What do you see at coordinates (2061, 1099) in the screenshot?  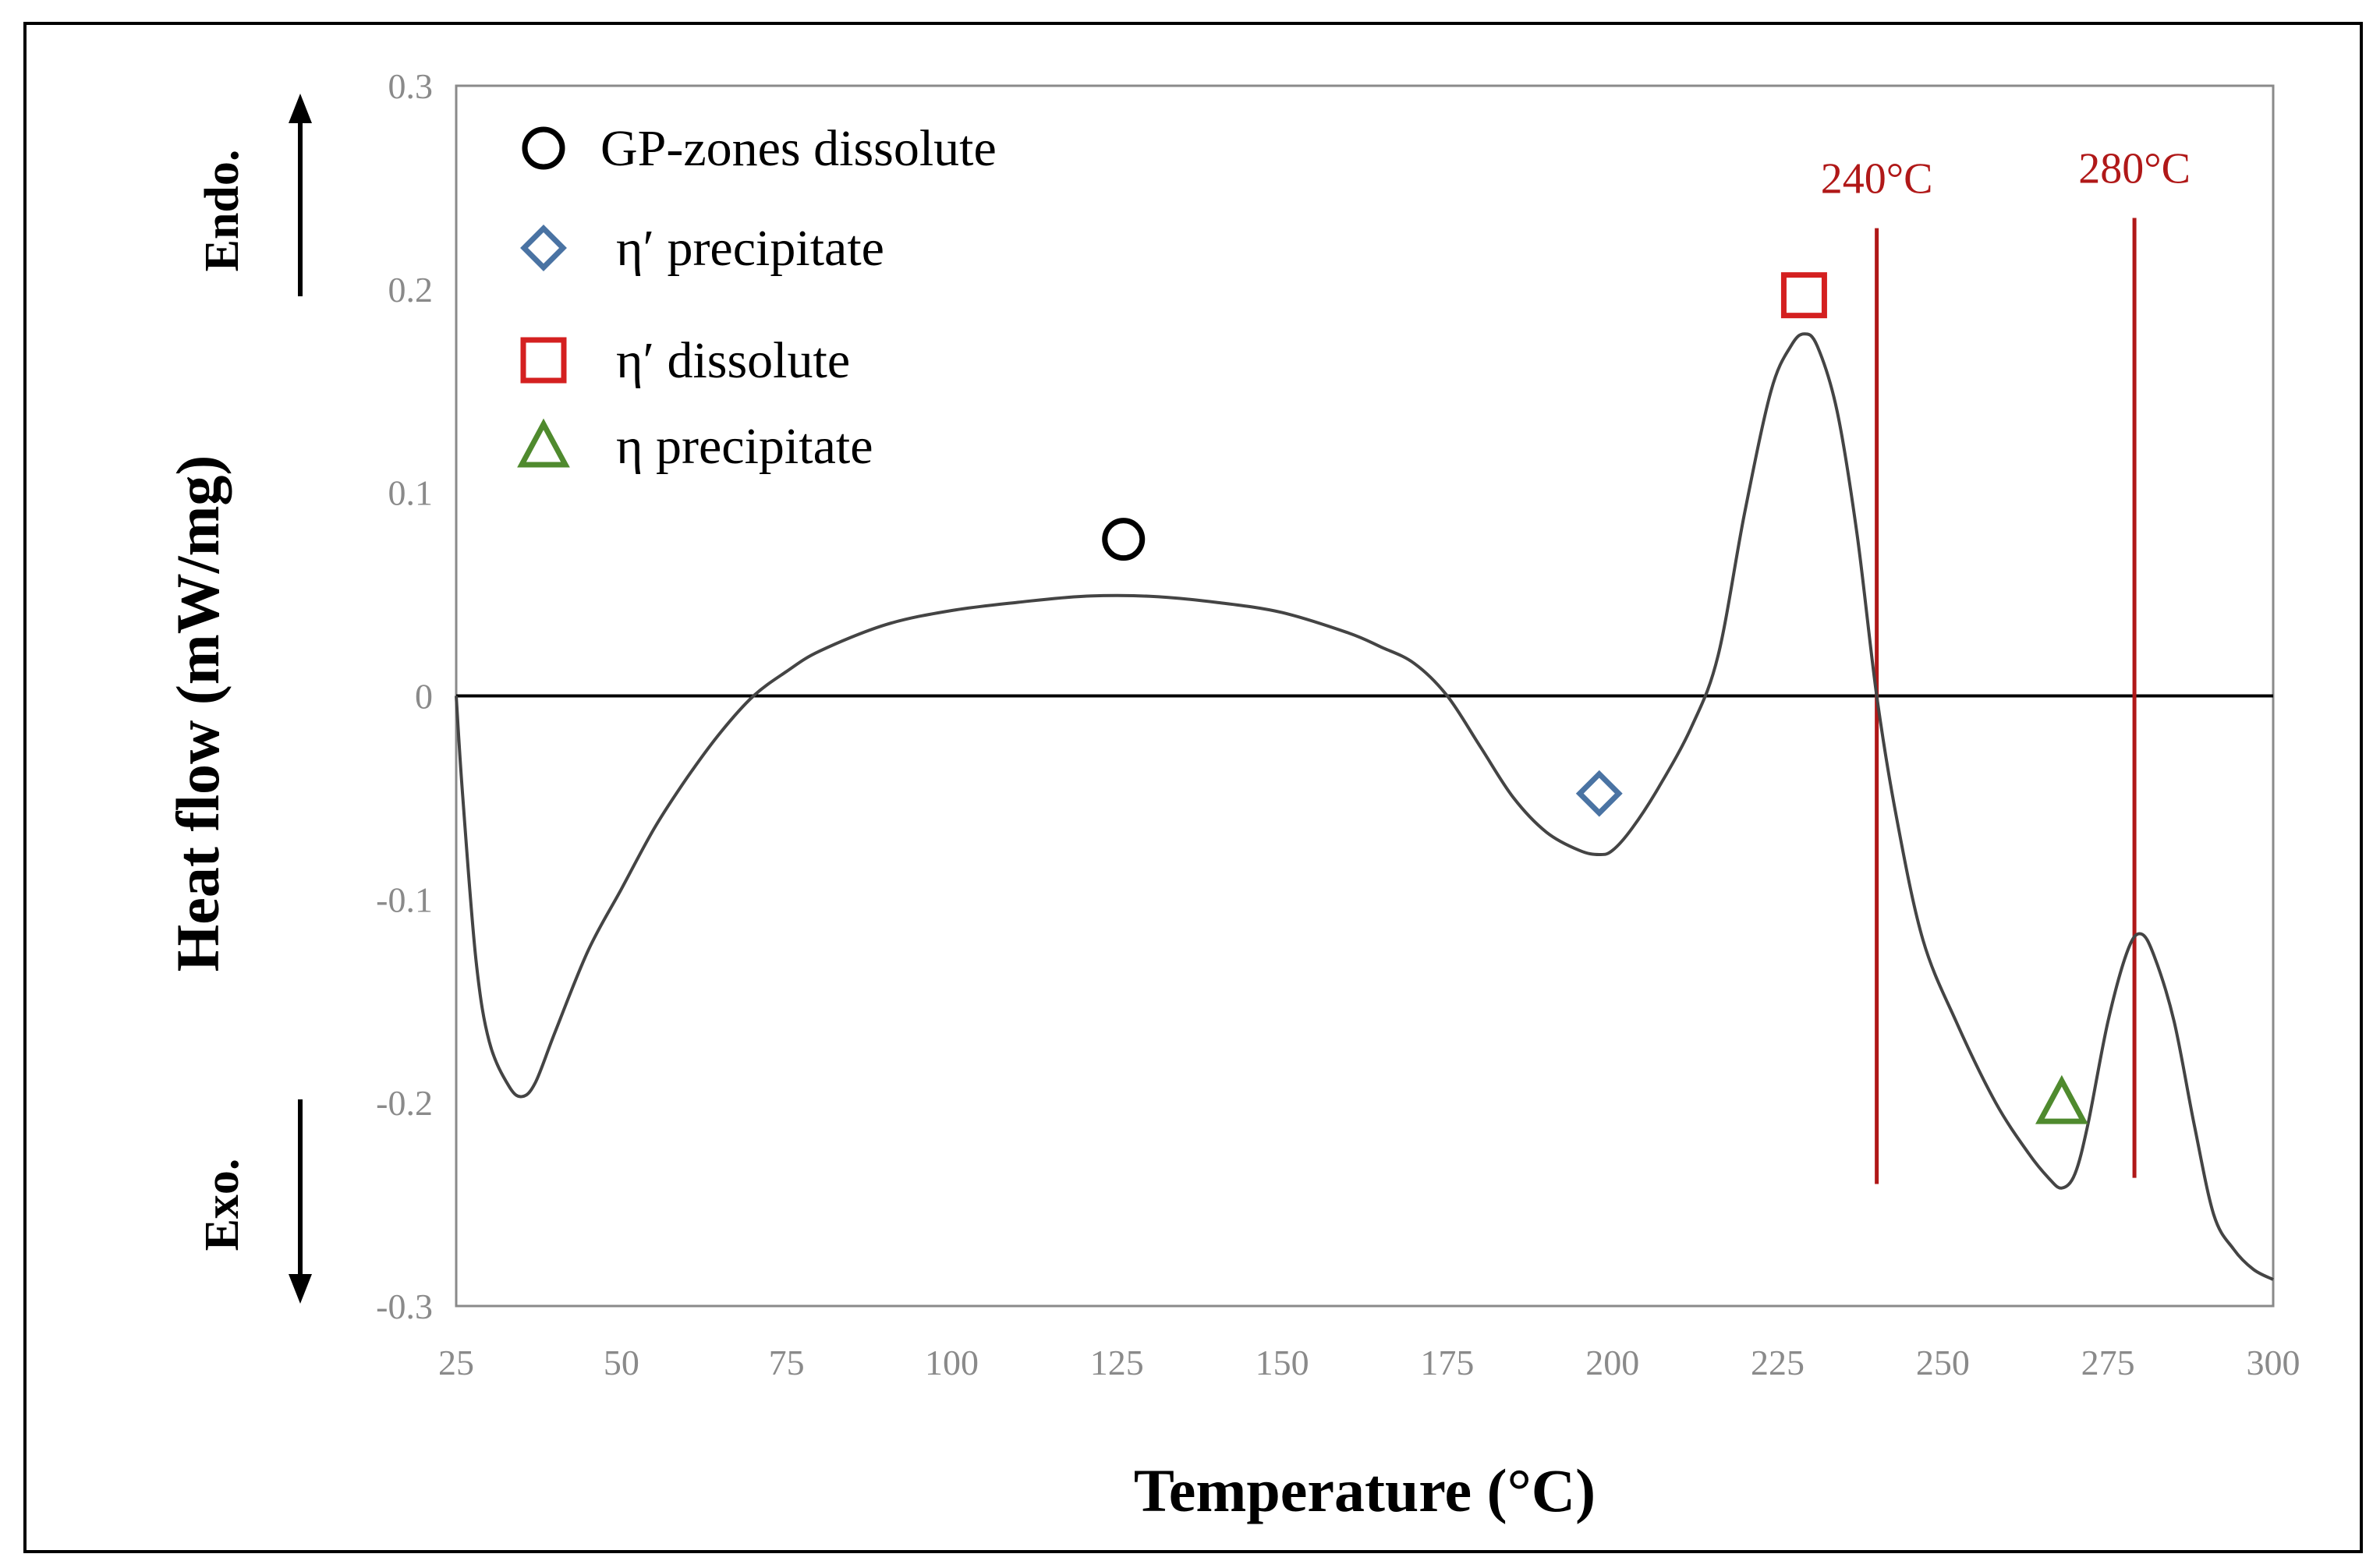 I see `triangle-marker` at bounding box center [2061, 1099].